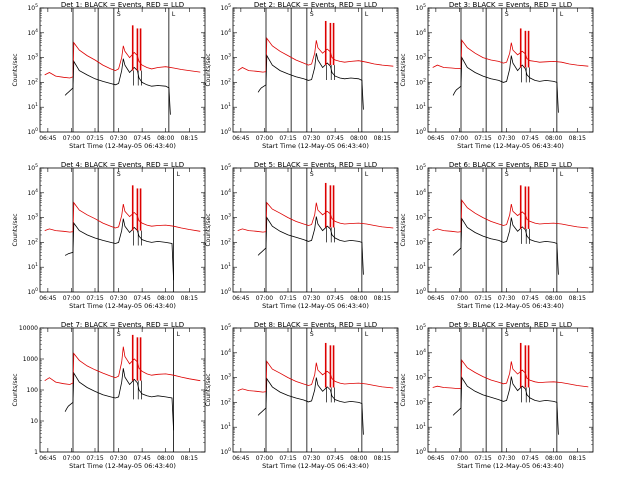  What do you see at coordinates (122, 165) in the screenshot?
I see `panel-title: Det 4: BLACK = Events, RED = LLD` at bounding box center [122, 165].